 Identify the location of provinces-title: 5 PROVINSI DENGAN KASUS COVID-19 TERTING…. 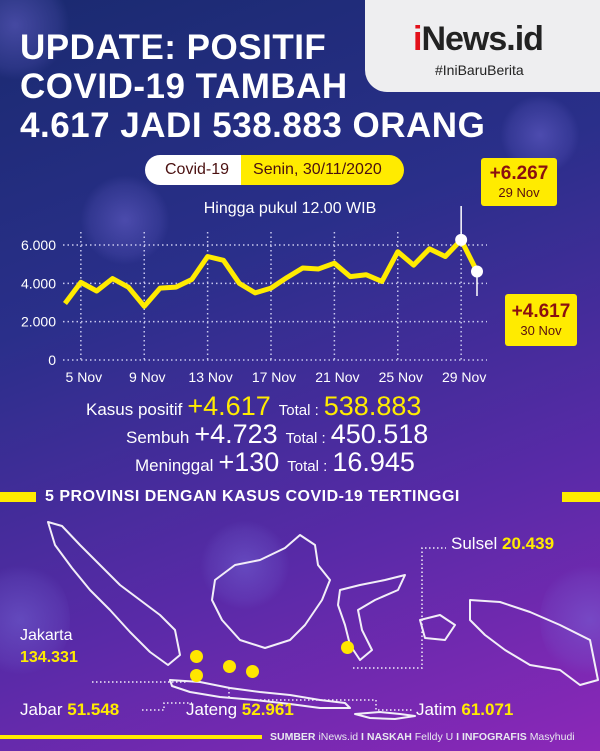
(252, 496).